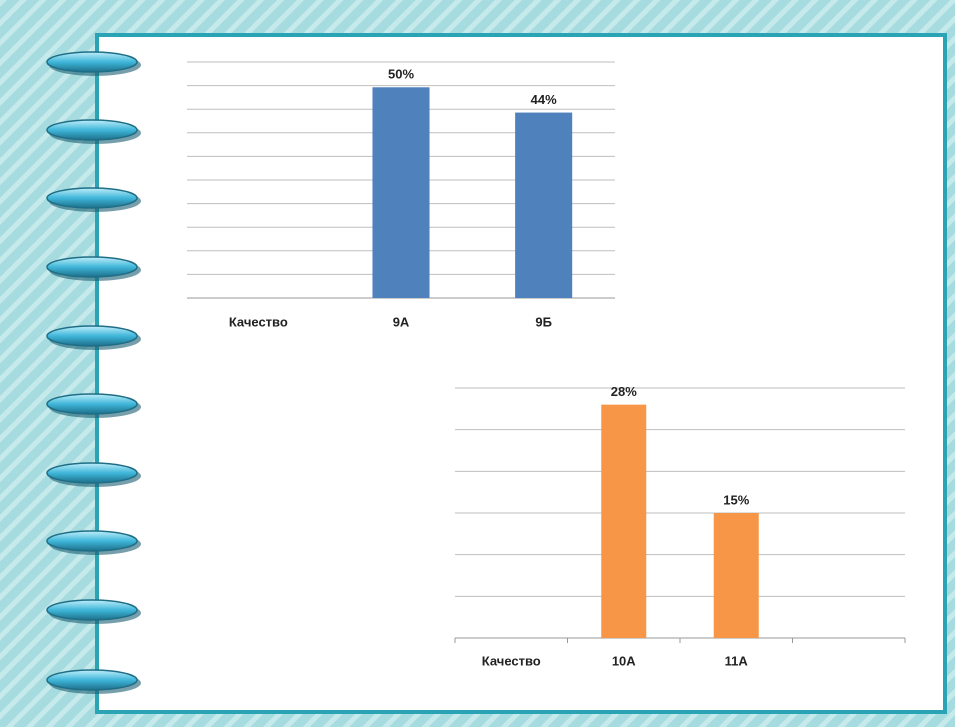 The image size is (955, 727). What do you see at coordinates (93, 372) in the screenshot?
I see `spiral-binding` at bounding box center [93, 372].